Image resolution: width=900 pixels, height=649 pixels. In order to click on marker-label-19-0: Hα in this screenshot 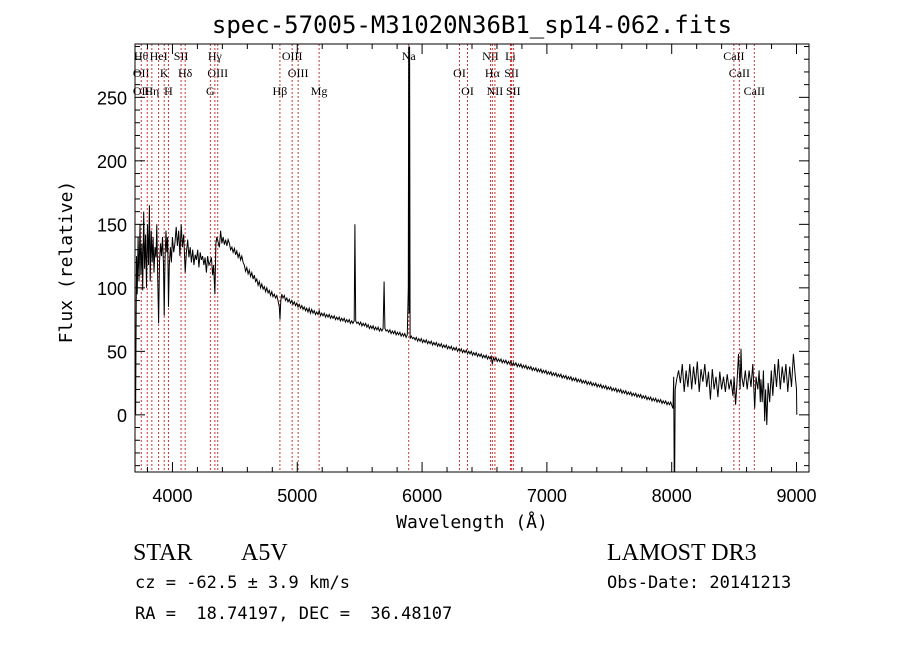, I will do `click(493, 73)`.